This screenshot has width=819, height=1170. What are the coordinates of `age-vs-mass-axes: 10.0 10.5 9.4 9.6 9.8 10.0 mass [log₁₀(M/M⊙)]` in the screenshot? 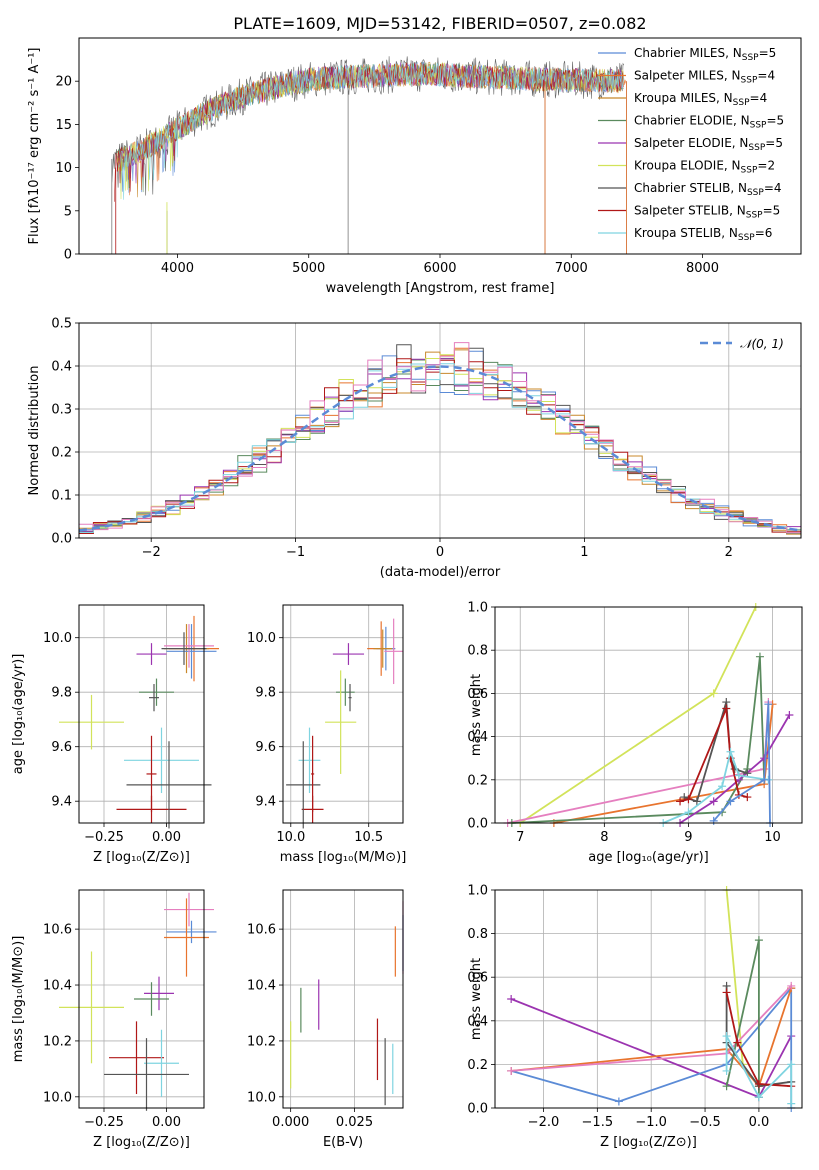 It's located at (326, 734).